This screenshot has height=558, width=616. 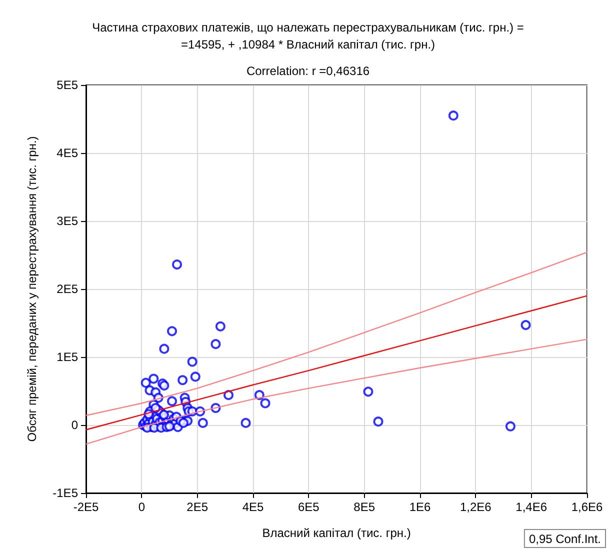 I want to click on x-tick-label: 1,2E6, so click(x=476, y=507).